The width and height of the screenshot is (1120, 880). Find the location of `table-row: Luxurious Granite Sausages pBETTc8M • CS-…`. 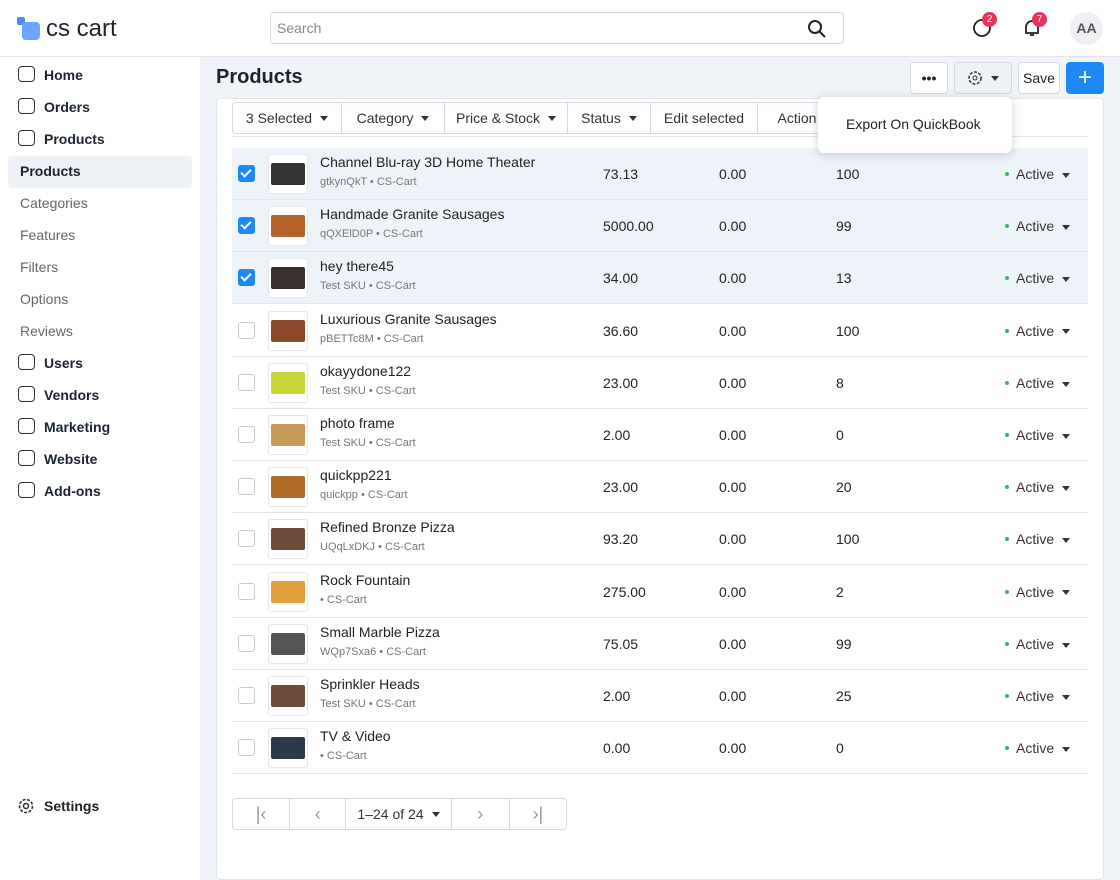

table-row: Luxurious Granite Sausages pBETTc8M • CS-… is located at coordinates (660, 331).